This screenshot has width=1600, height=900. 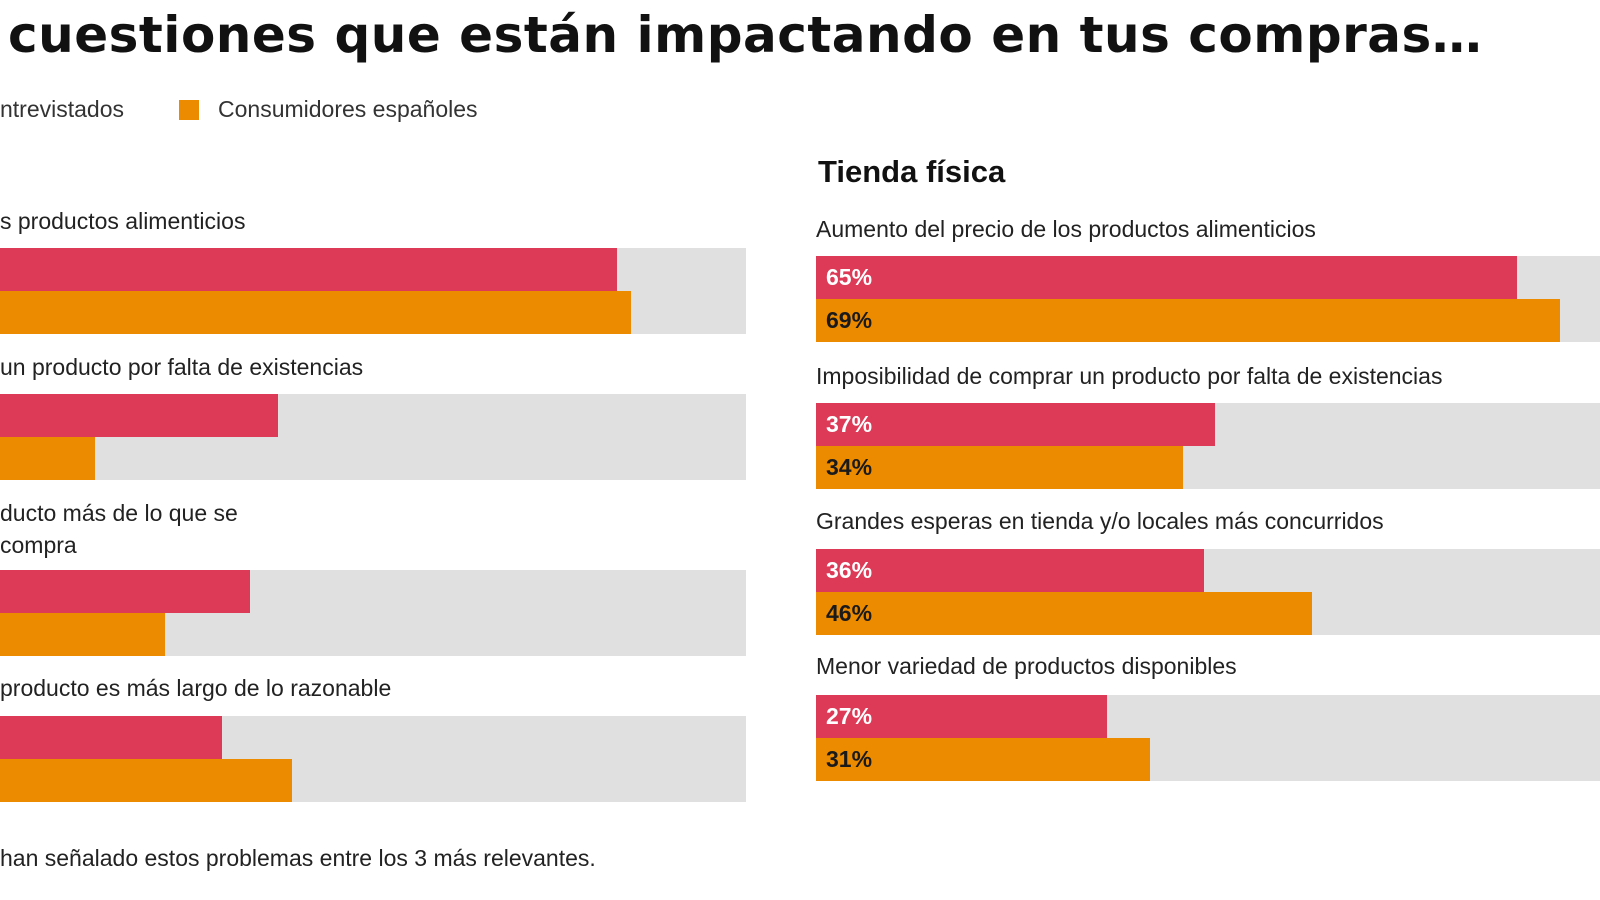 I want to click on legend-swatch-spain, so click(x=189, y=110).